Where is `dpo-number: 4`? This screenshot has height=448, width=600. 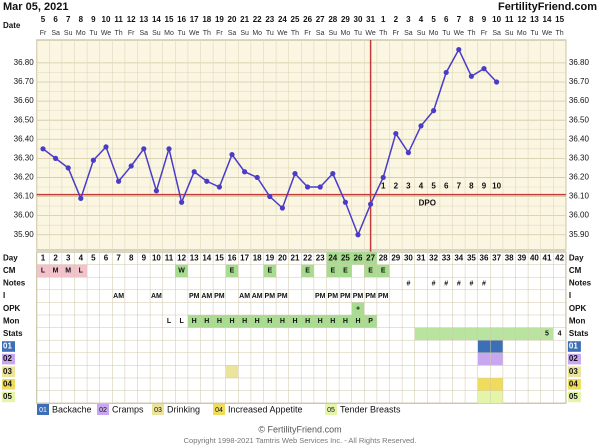
dpo-number: 4 is located at coordinates (421, 186).